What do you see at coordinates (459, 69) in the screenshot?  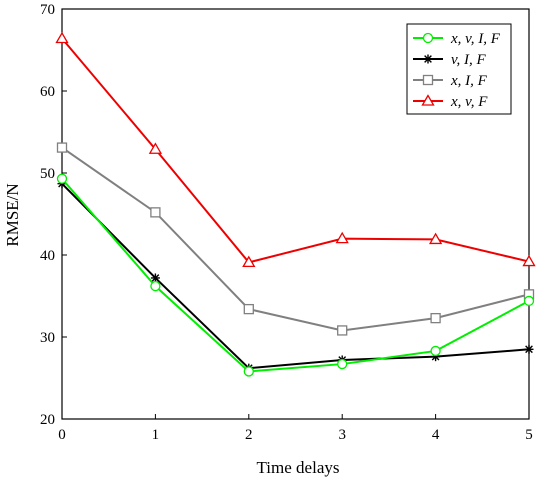 I see `legend: x, v, I, F v, I, F x, I, F x, v, F` at bounding box center [459, 69].